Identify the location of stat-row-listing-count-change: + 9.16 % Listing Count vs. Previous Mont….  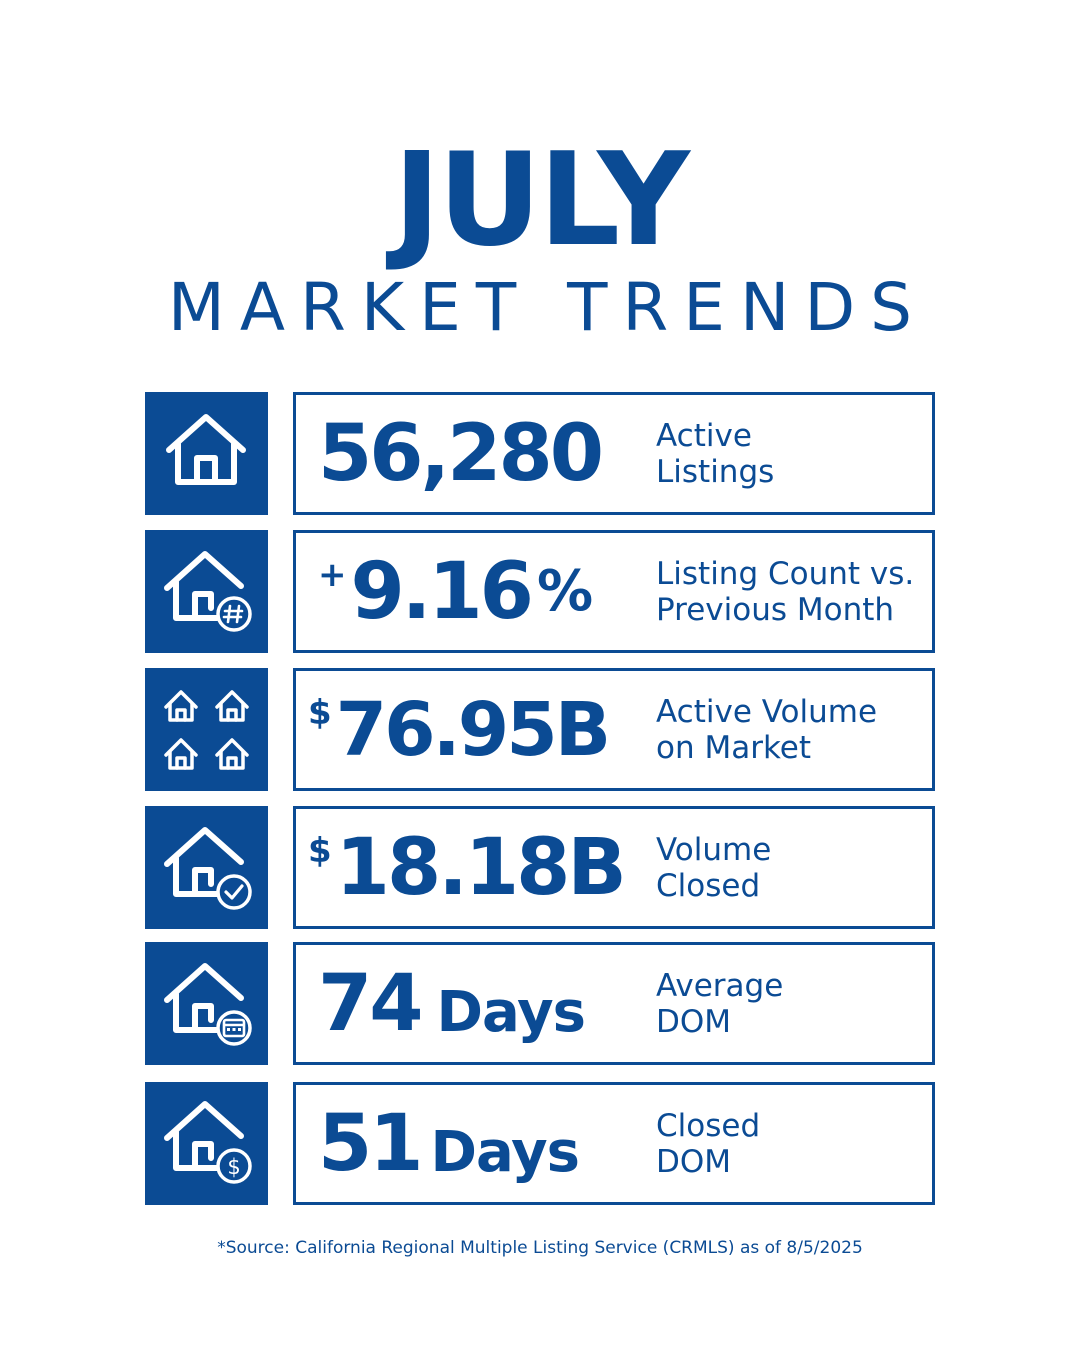
(540, 591).